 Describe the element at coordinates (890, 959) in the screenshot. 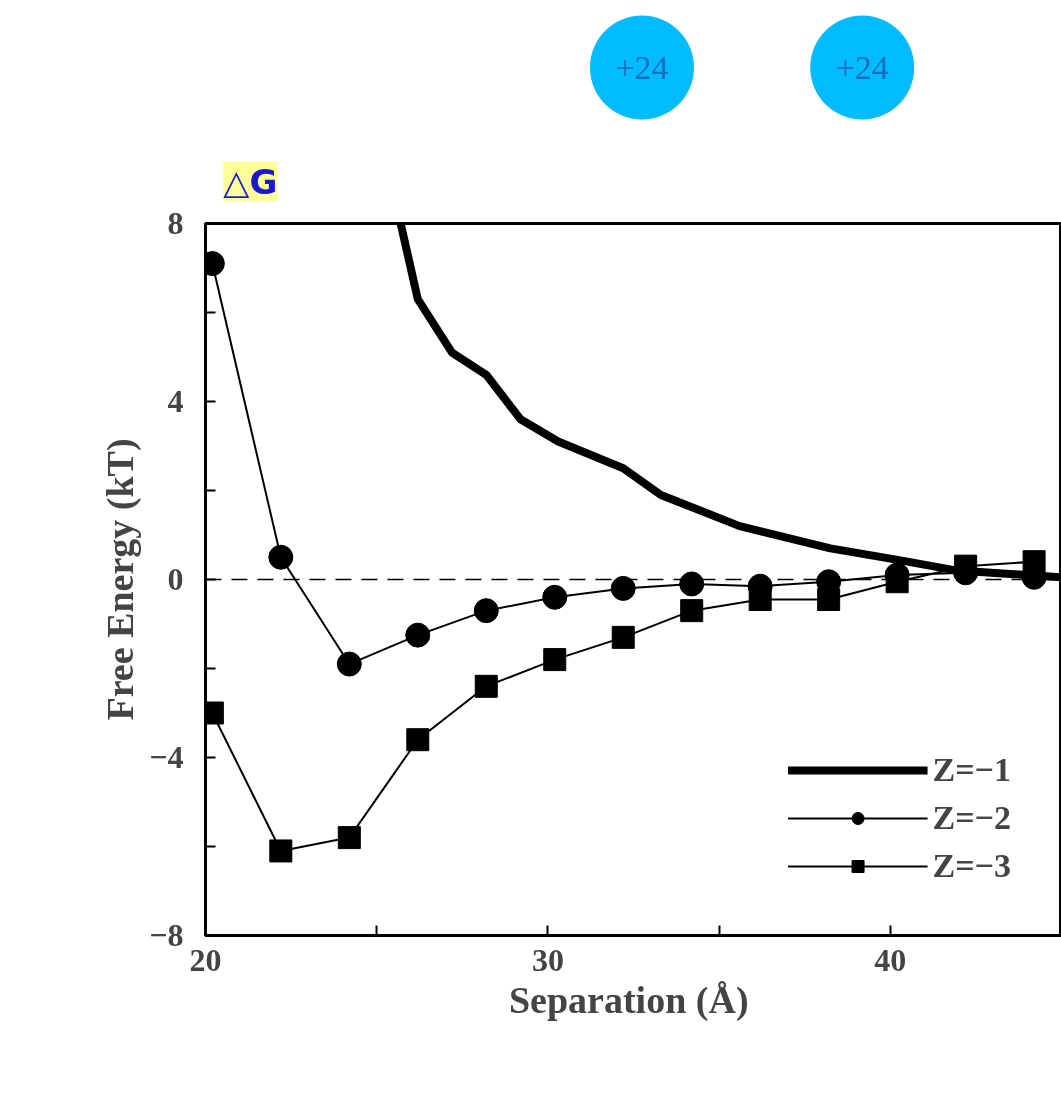

I see `x-tick-label: 40` at that location.